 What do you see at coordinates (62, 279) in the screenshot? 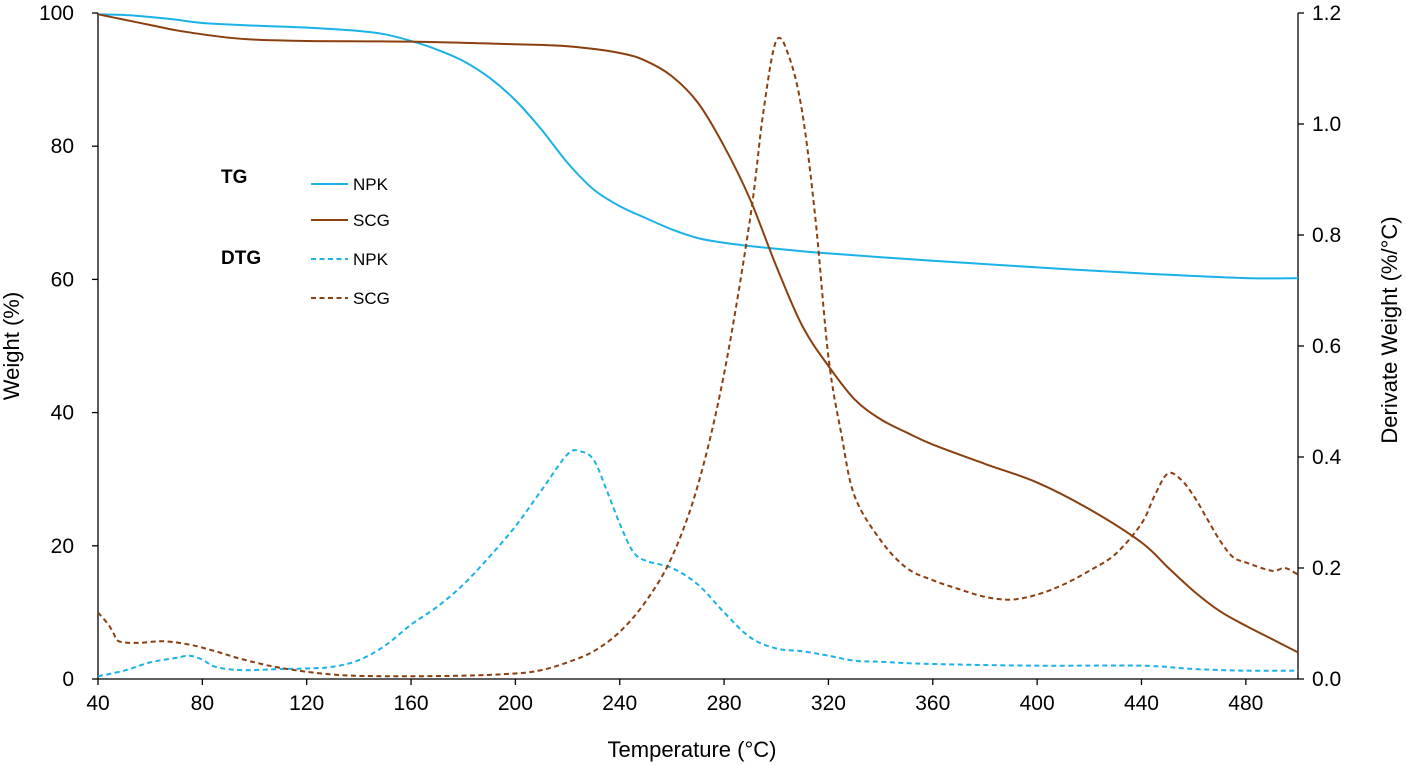
I see `y-tick-label: 60` at bounding box center [62, 279].